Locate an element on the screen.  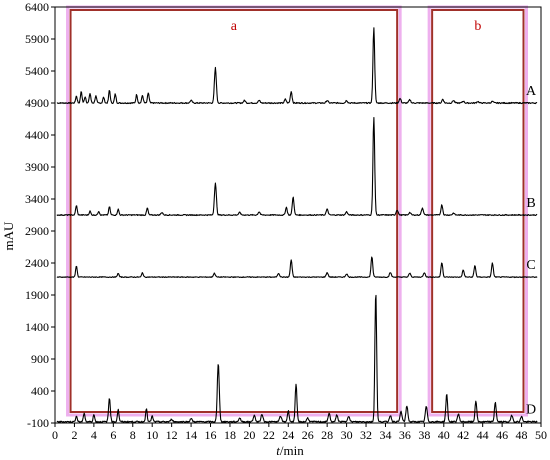
y-tick-label: 3400 is located at coordinates (37, 199).